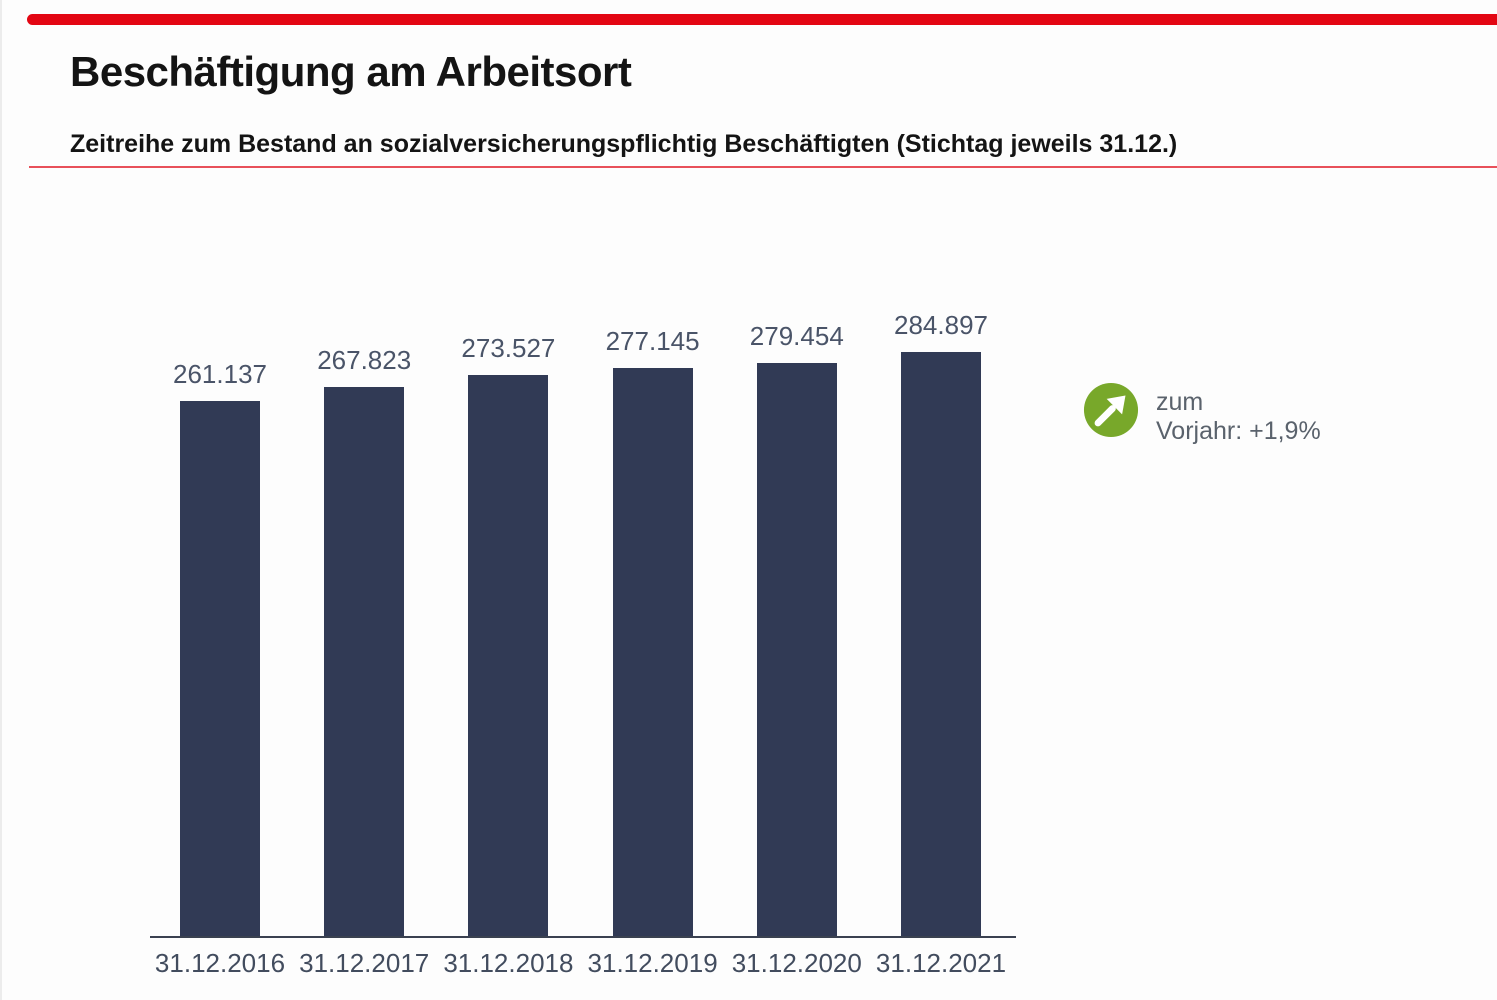  What do you see at coordinates (796, 963) in the screenshot?
I see `x-tick-label: 31.12.2020` at bounding box center [796, 963].